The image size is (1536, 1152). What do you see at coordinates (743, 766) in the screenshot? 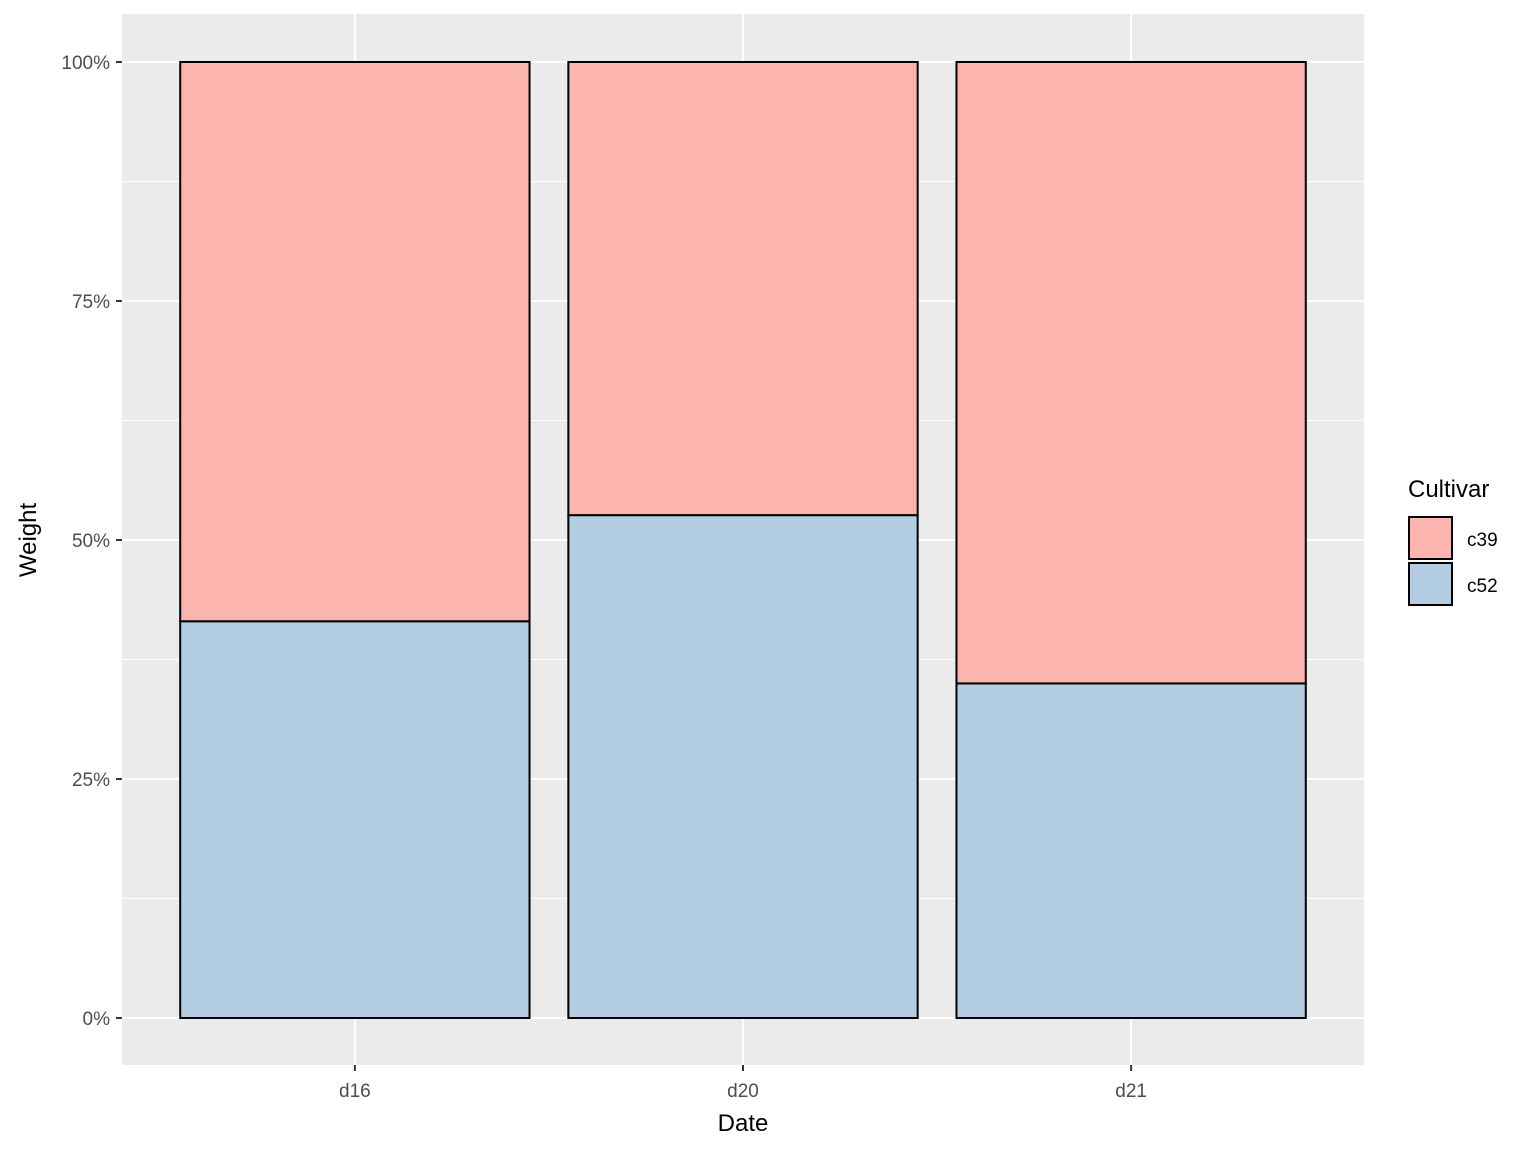
I see `bar-c52-d20` at bounding box center [743, 766].